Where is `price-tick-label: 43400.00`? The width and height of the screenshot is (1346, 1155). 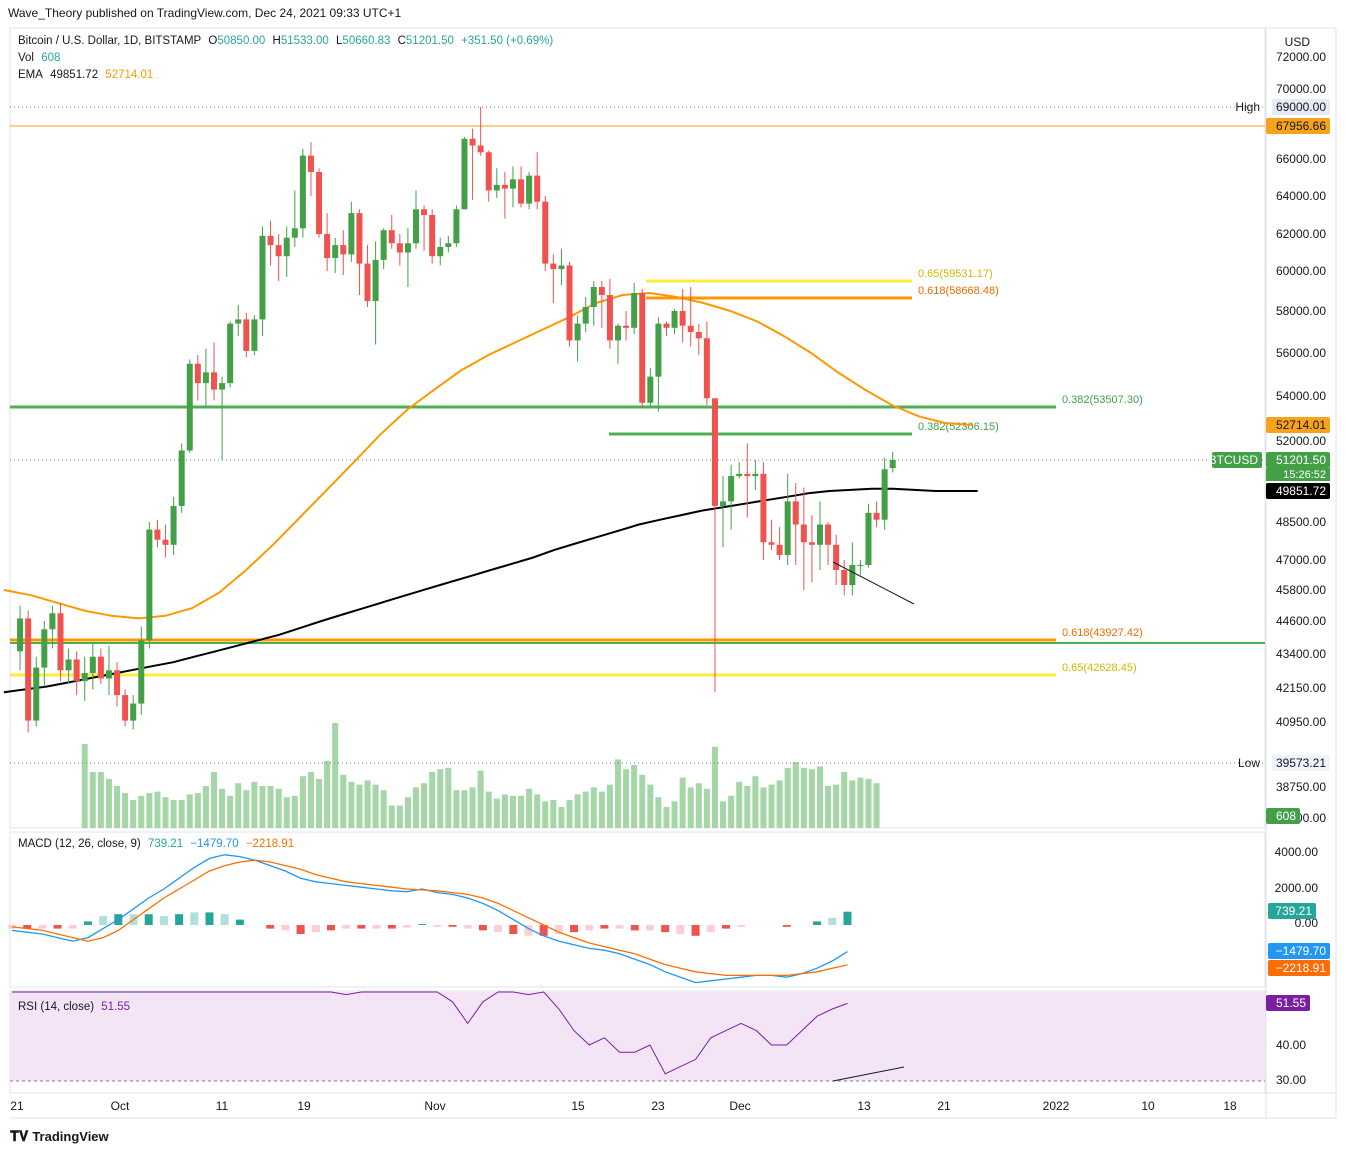
price-tick-label: 43400.00 is located at coordinates (1301, 654).